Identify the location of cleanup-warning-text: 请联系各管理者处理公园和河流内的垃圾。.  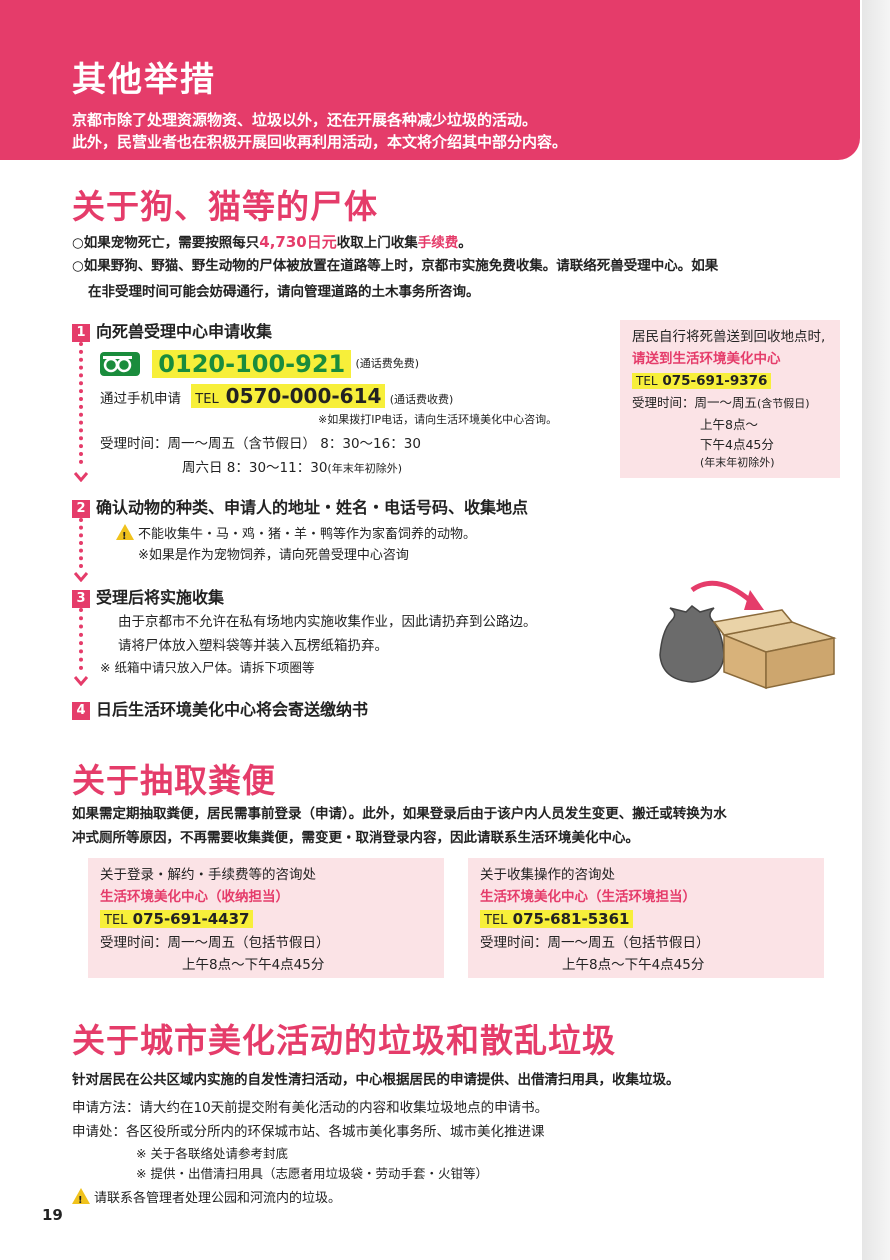
(218, 1198).